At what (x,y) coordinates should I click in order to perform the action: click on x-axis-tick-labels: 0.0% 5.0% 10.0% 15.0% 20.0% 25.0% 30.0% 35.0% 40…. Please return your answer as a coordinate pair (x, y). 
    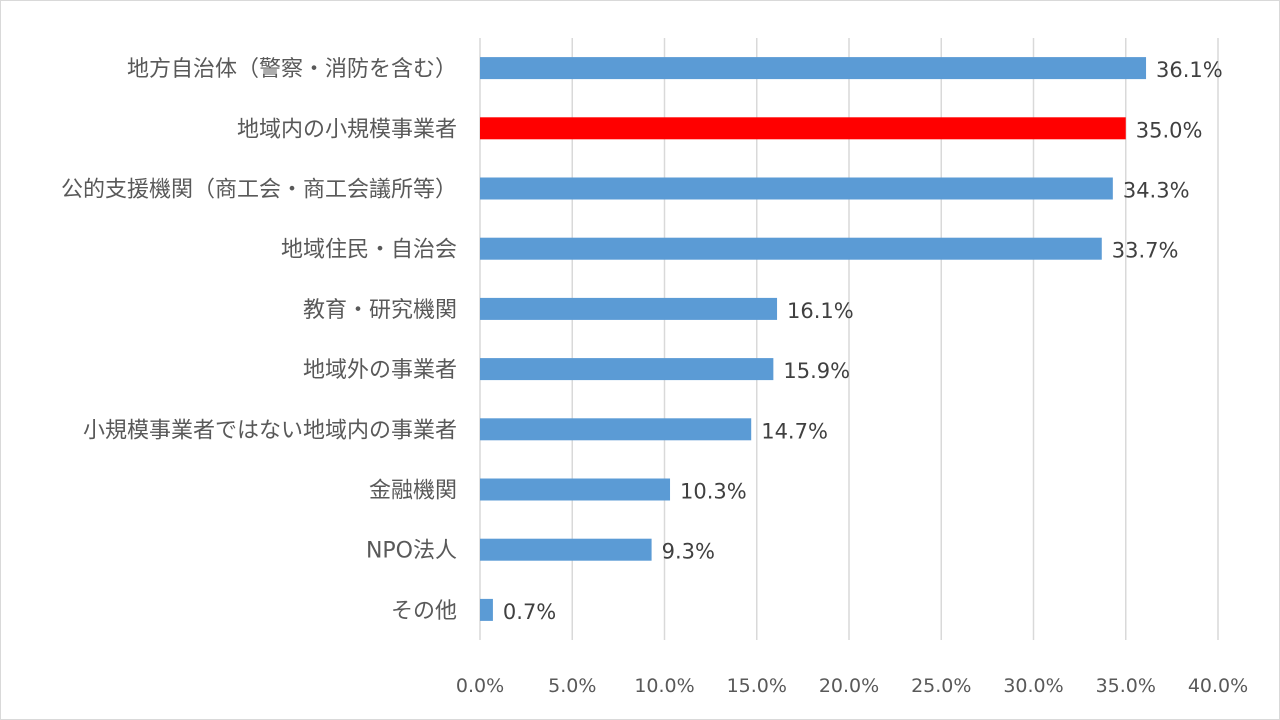
    Looking at the image, I should click on (852, 686).